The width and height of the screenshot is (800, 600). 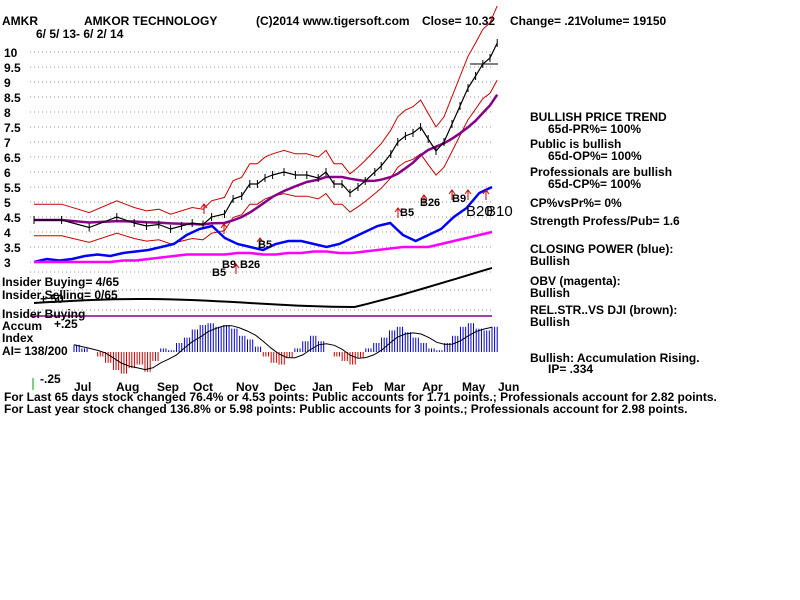 I want to click on y-tick-label: 10, so click(x=11, y=53).